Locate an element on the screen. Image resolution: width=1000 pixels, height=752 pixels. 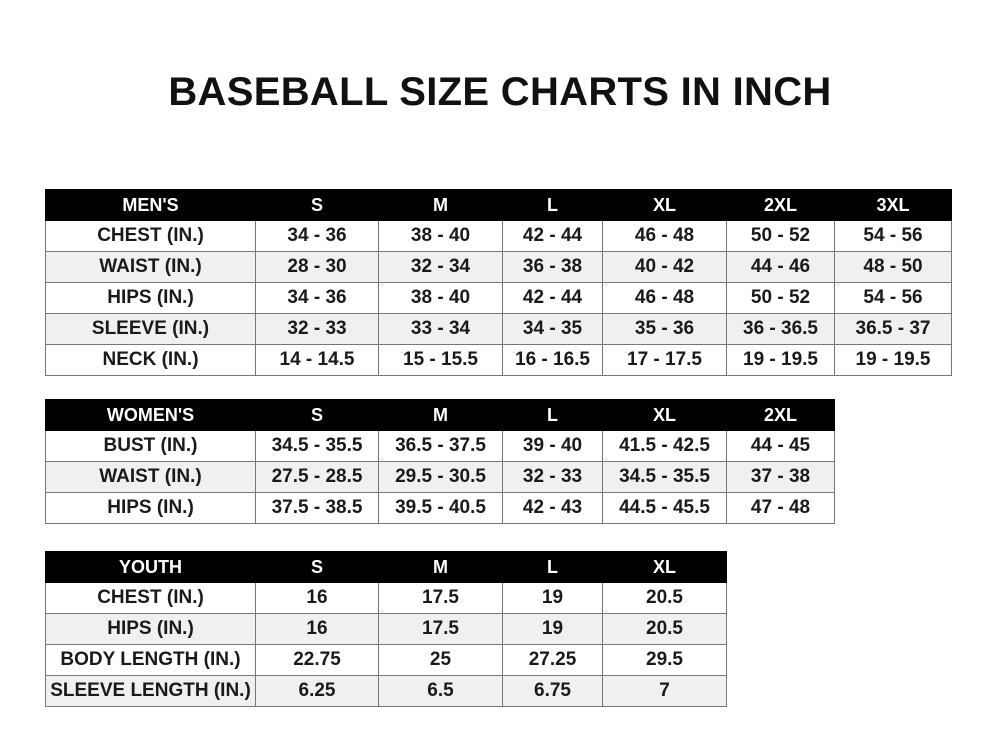
size-value: 28 - 30 is located at coordinates (317, 267).